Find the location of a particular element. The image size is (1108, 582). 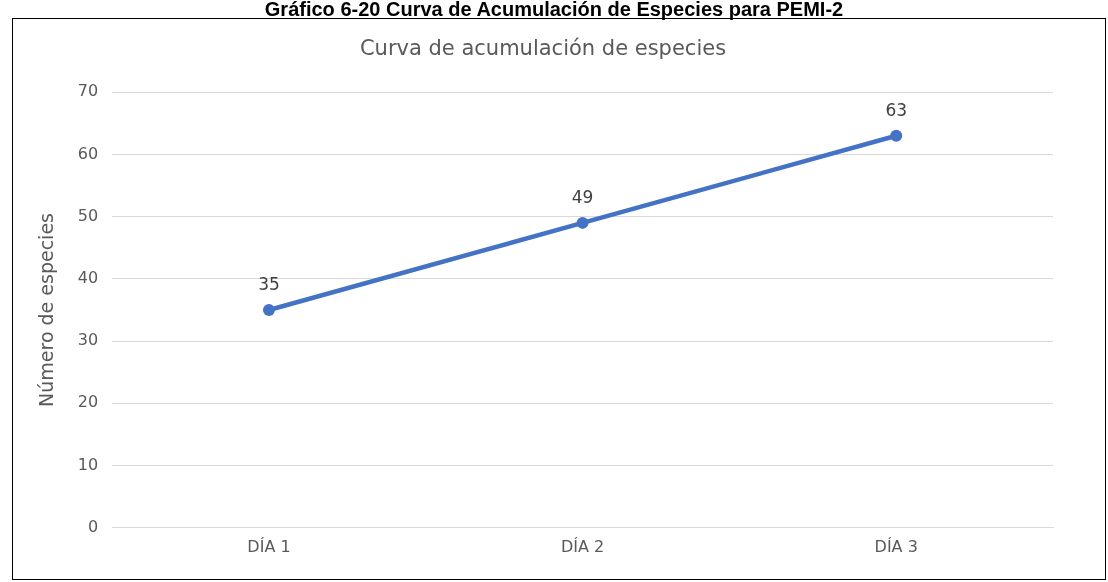

y-axis-title: Número de especies is located at coordinates (46, 310).